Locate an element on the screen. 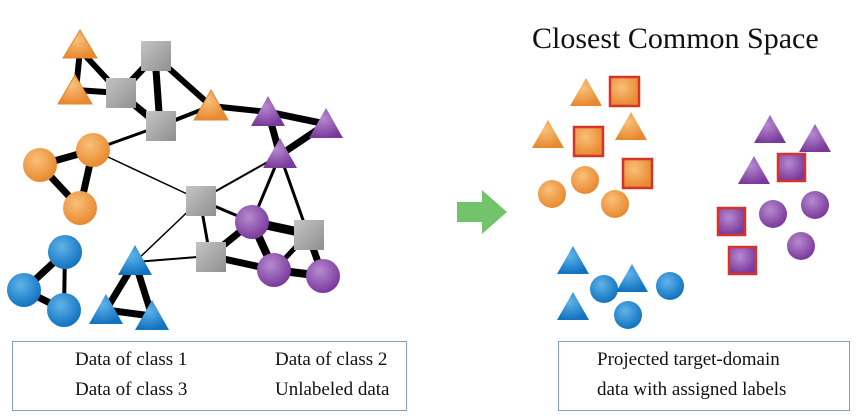 This screenshot has height=419, width=863. legend-projected-line1: Projected target-domain is located at coordinates (688, 359).